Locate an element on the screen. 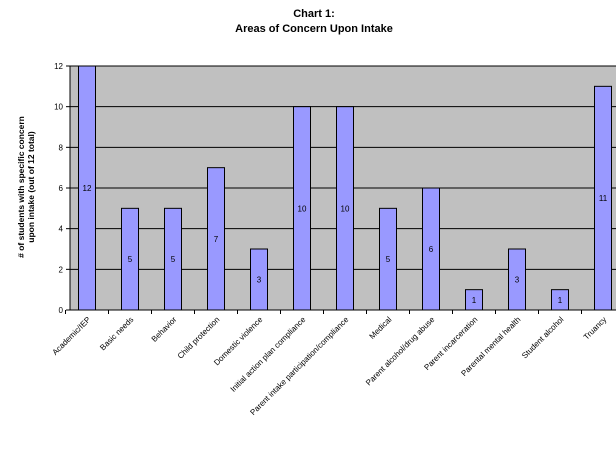 This screenshot has height=451, width=616. category-label: Basic needs is located at coordinates (116, 333).